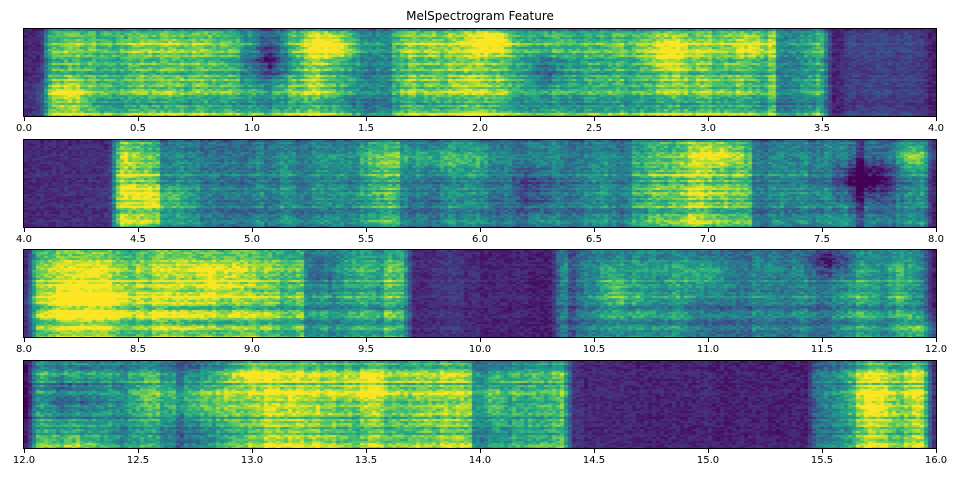 The width and height of the screenshot is (960, 480). I want to click on x-tick-label: 15.5, so click(822, 460).